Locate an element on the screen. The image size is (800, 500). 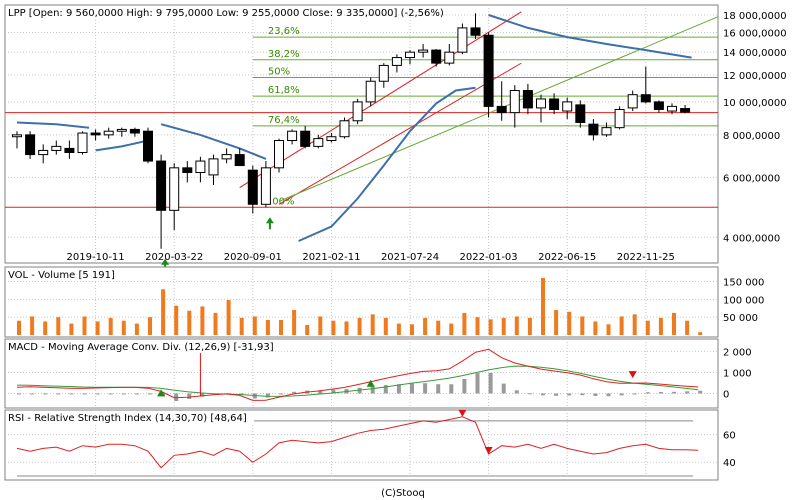
fibonacci-label: 100% is located at coordinates (280, 201).